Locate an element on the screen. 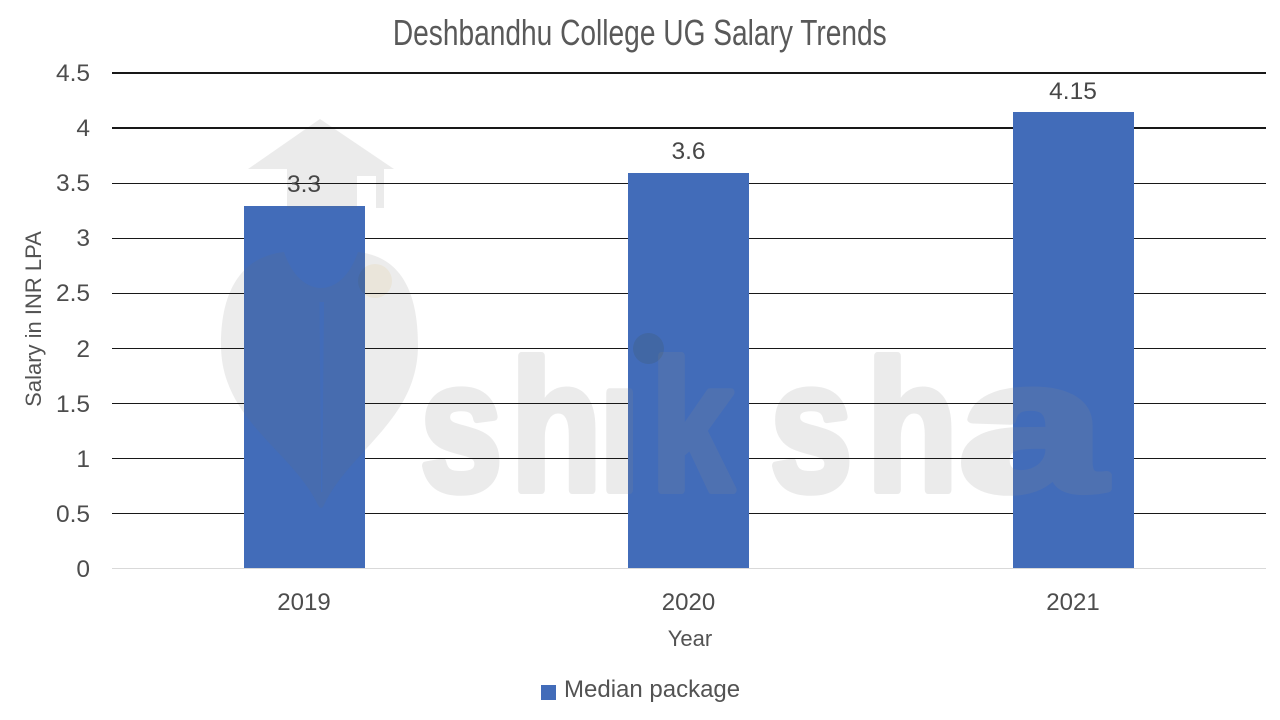 This screenshot has height=720, width=1280. svg-text: a is located at coordinates (1033, 426).